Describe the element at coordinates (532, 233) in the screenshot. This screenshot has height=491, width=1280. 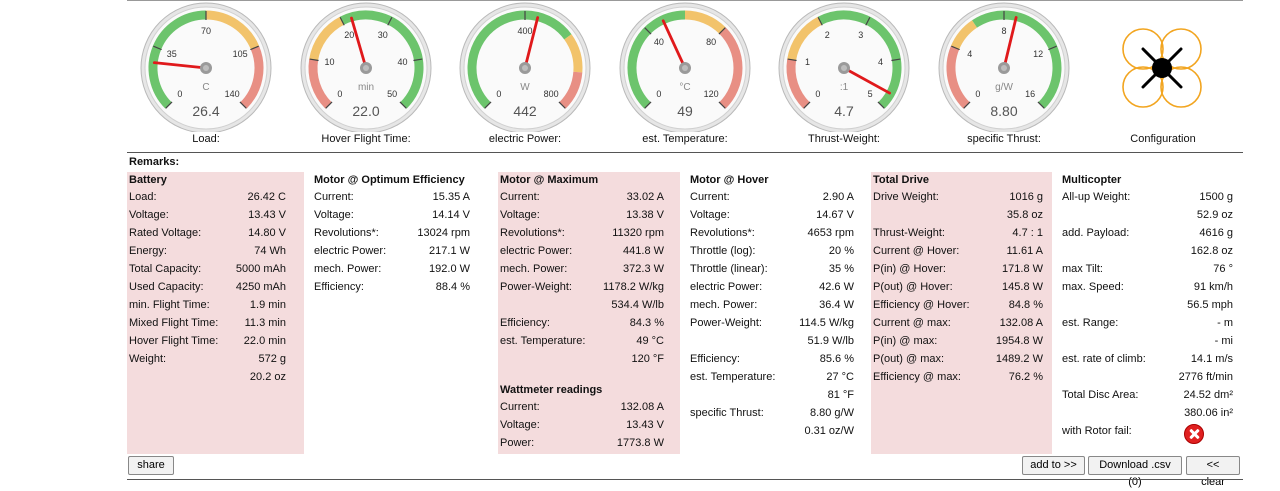
I see `row-label: Revolutions*:` at that location.